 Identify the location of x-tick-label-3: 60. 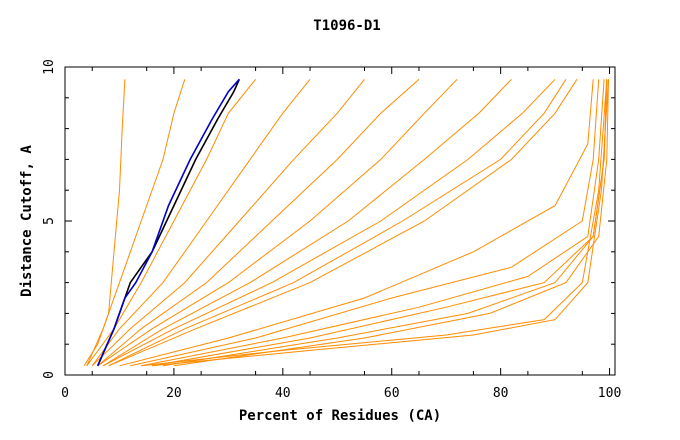
(392, 393).